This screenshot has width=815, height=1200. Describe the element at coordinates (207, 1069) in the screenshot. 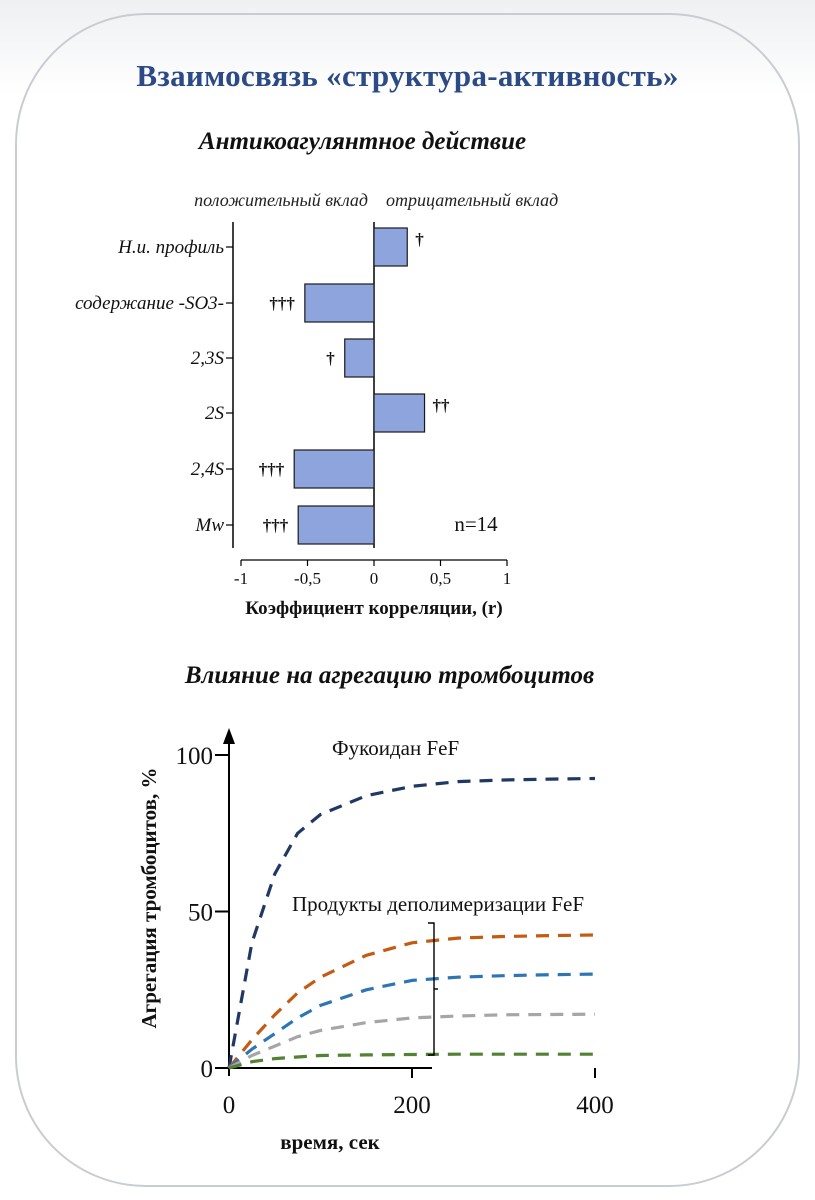

I see `line-y-tick-label: 0` at that location.